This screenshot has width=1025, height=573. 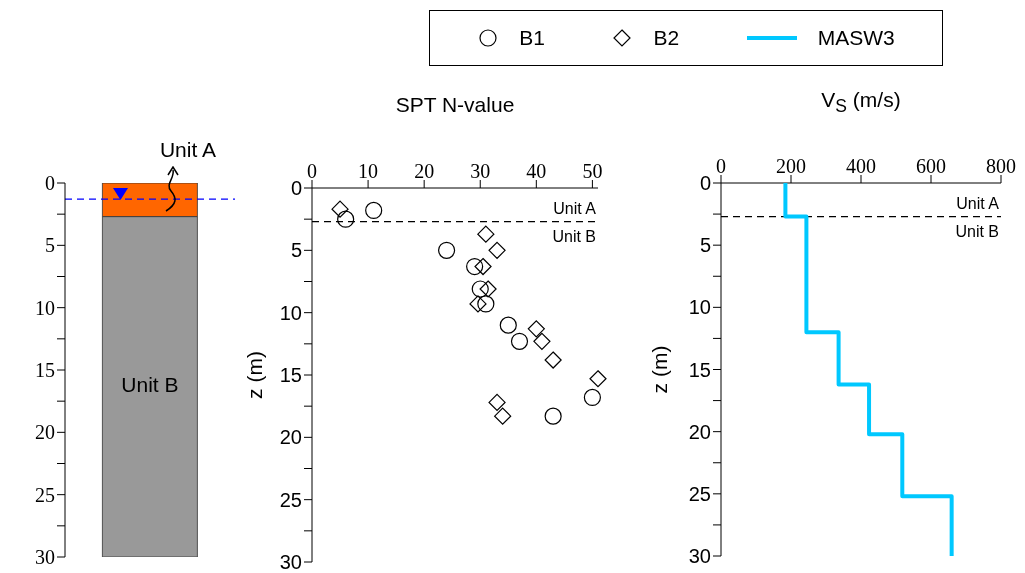 What do you see at coordinates (1001, 166) in the screenshot?
I see `x-tick-label: 800` at bounding box center [1001, 166].